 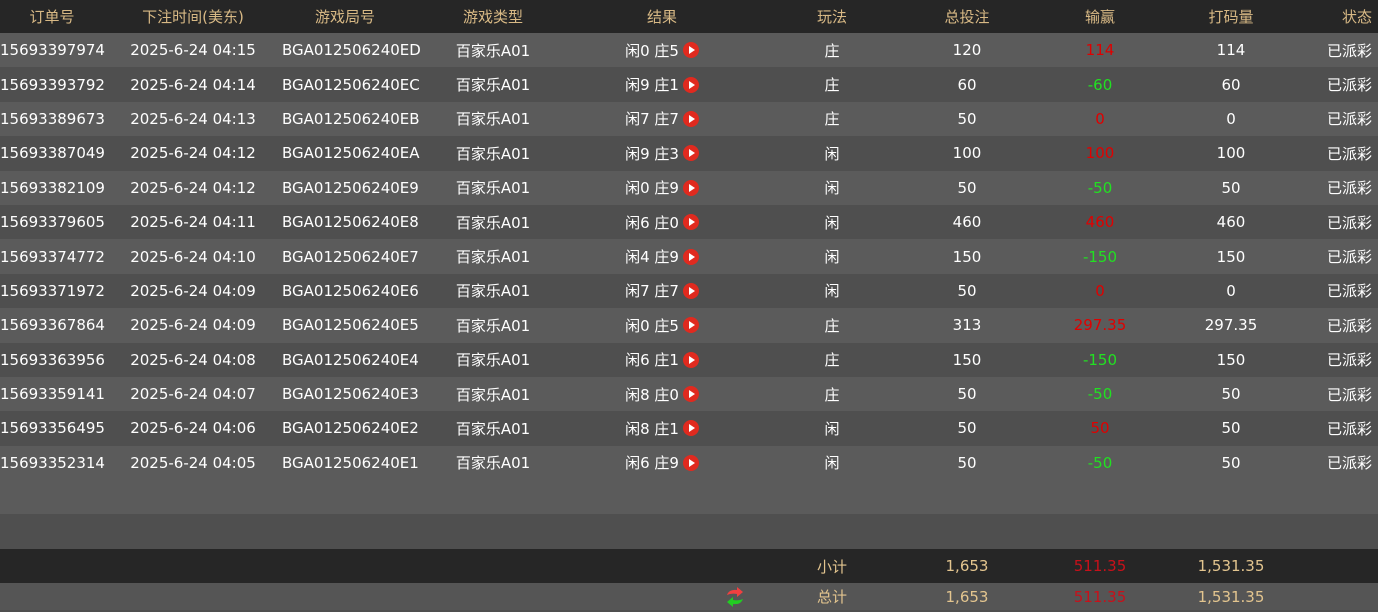 I want to click on cell-bet-time: 2025-6-24 04:09, so click(x=193, y=325).